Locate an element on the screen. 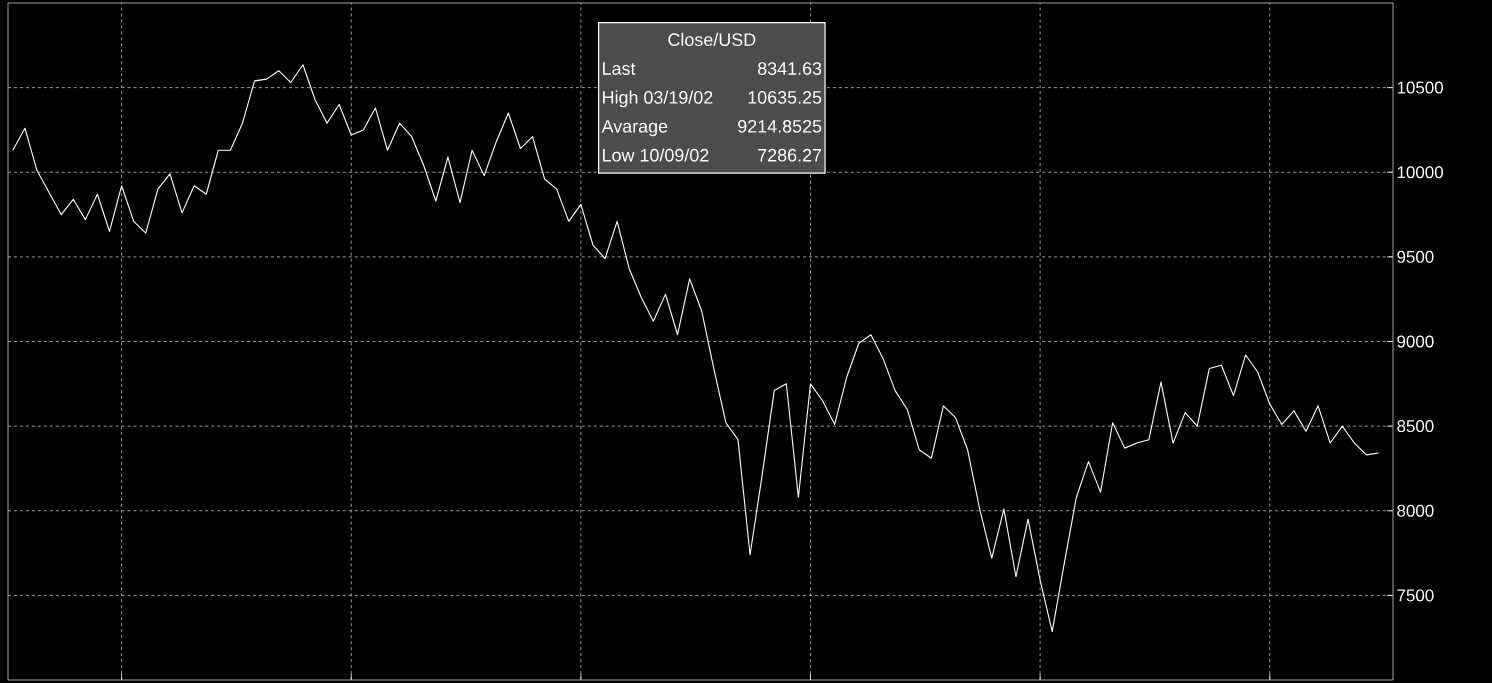 The width and height of the screenshot is (1492, 683). annotation: Last is located at coordinates (619, 68).